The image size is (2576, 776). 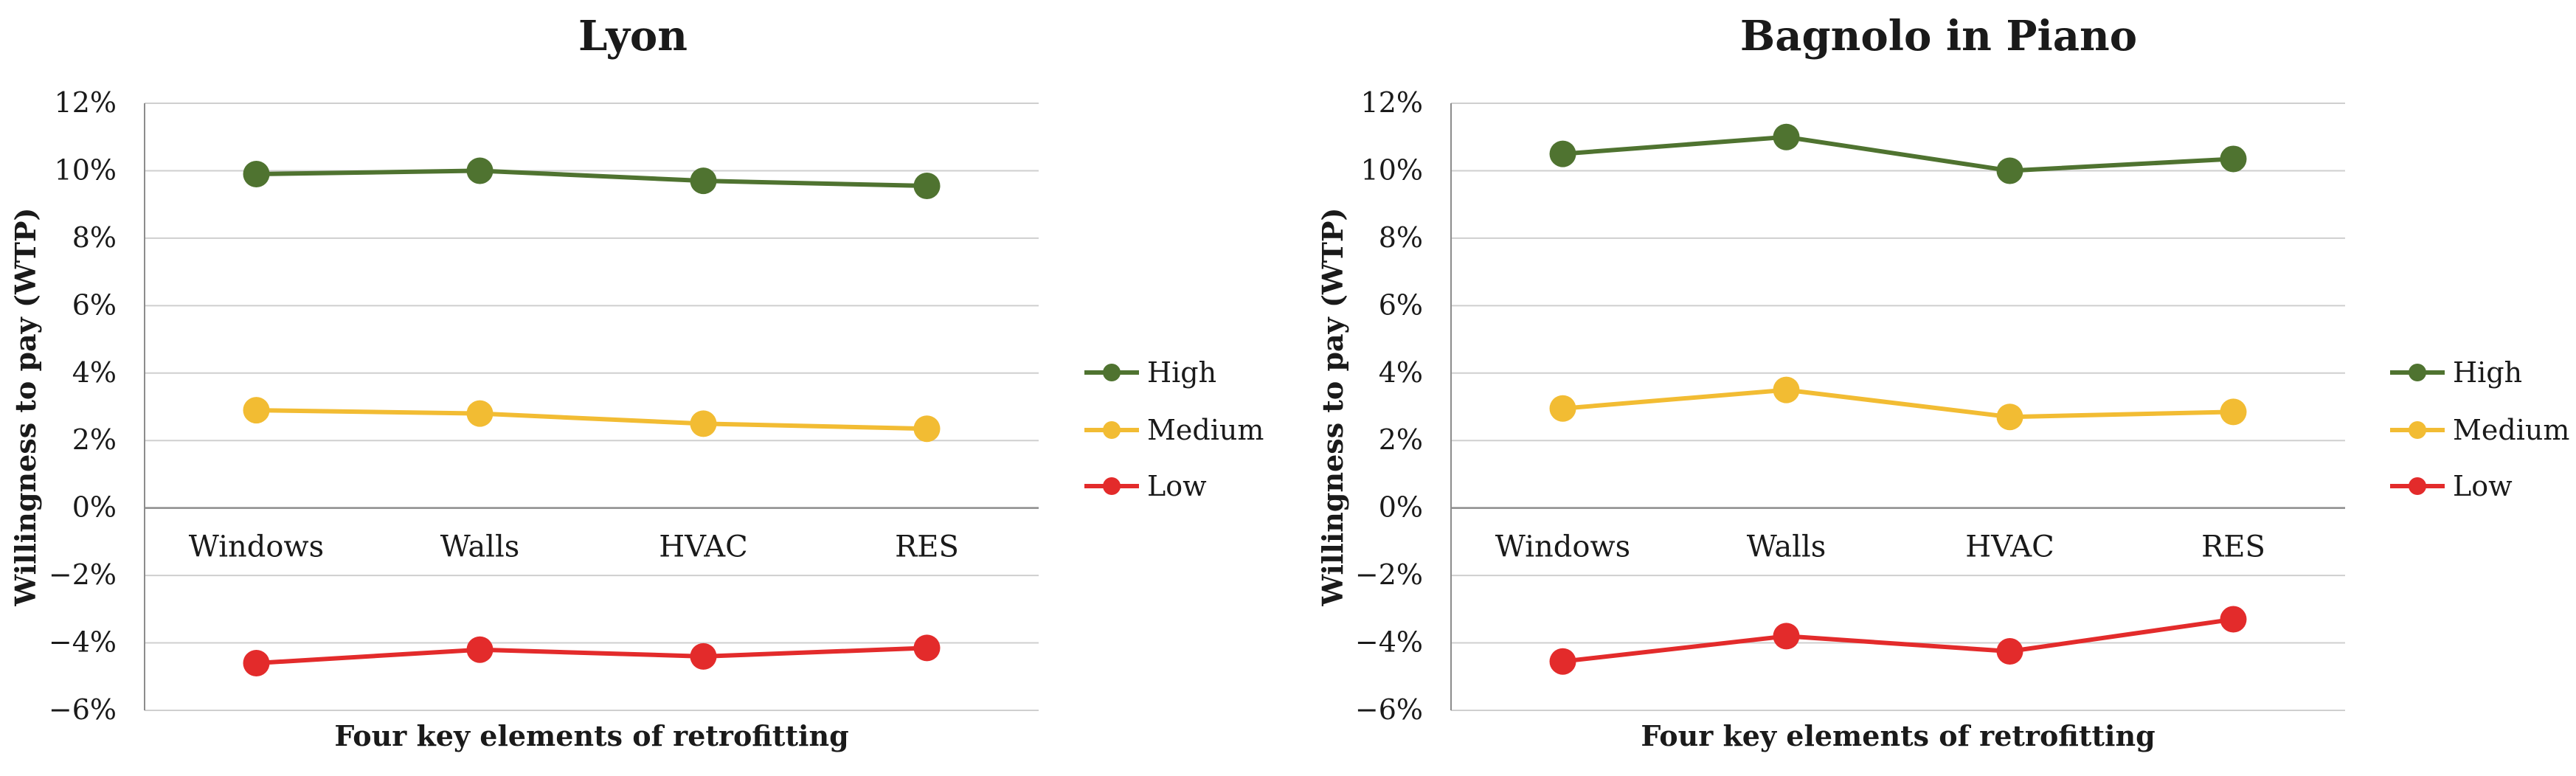 What do you see at coordinates (1939, 36) in the screenshot?
I see `chart-title: Bagnolo in Piano` at bounding box center [1939, 36].